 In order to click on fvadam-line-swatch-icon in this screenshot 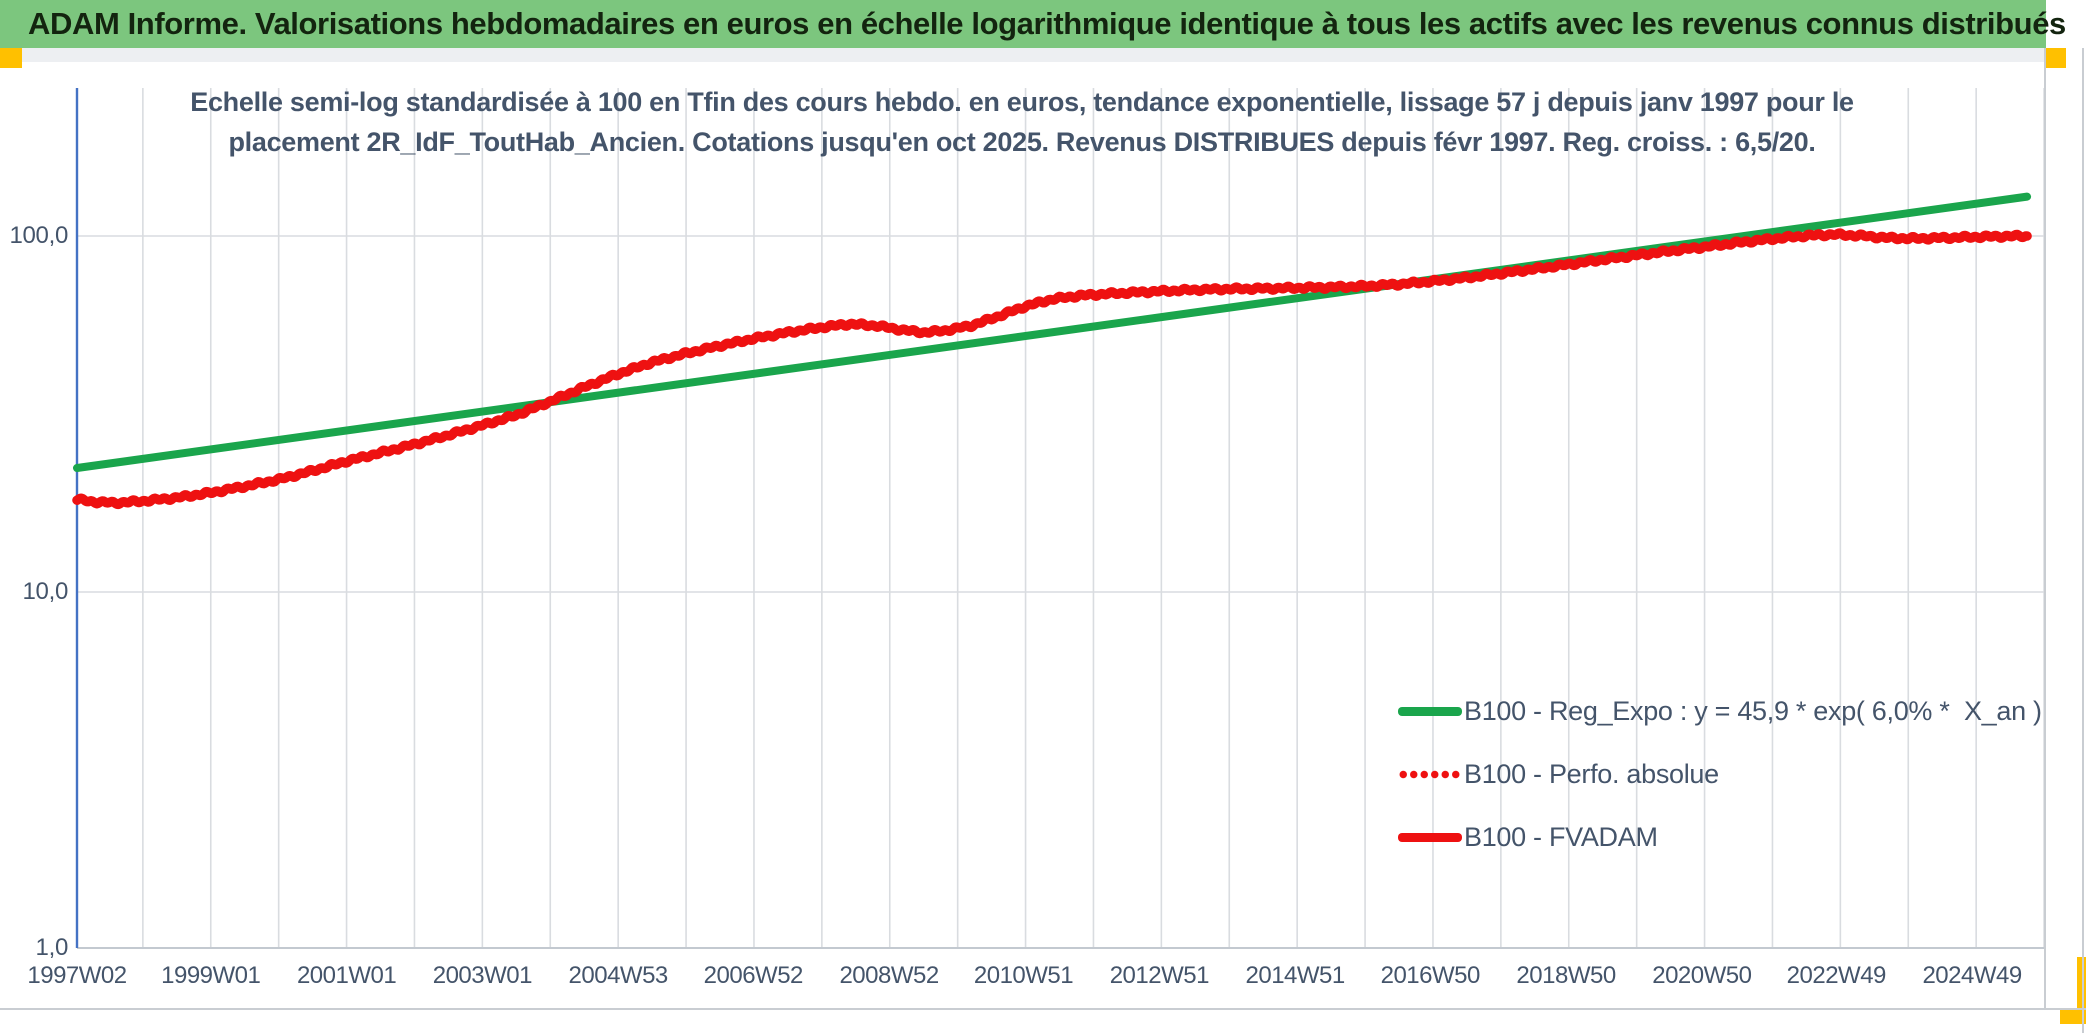, I will do `click(1430, 837)`.